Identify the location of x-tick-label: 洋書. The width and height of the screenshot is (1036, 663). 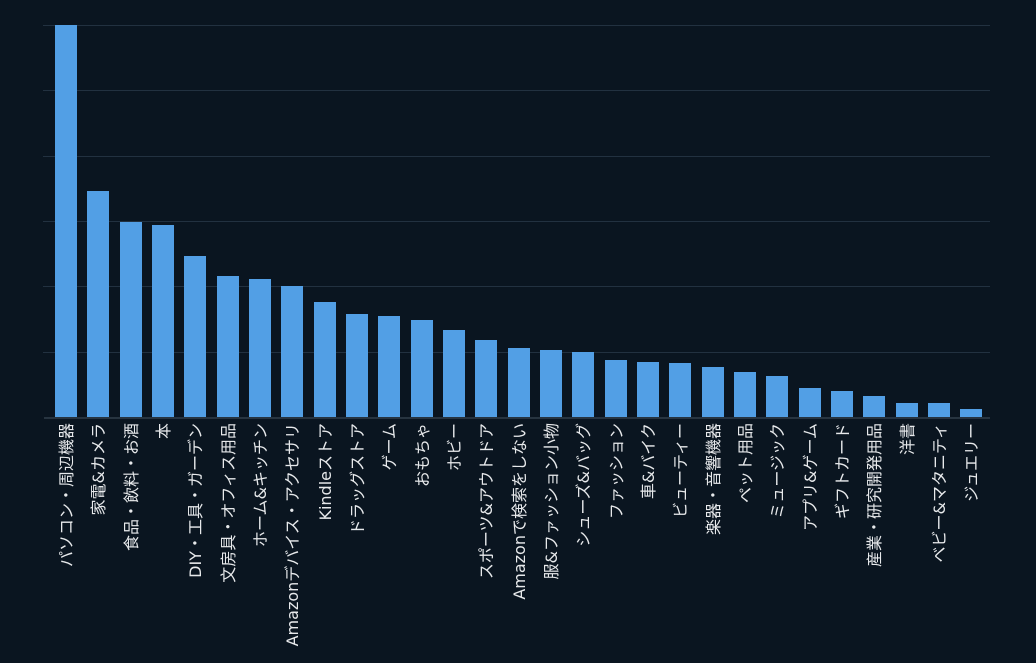
(907, 439).